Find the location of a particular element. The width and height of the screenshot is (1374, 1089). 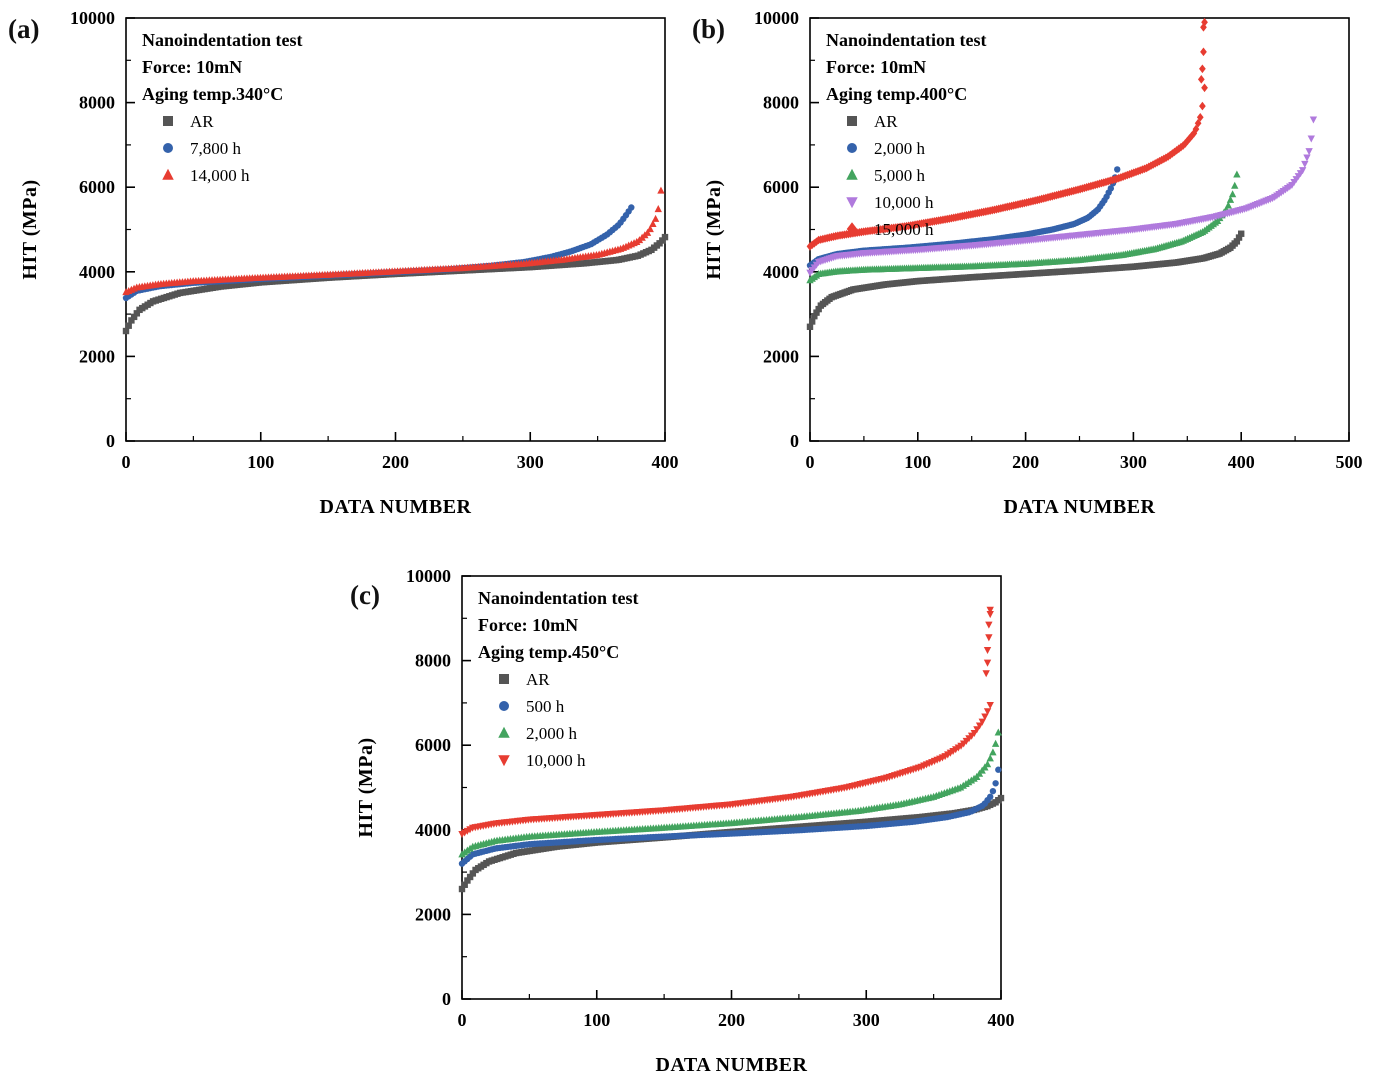

panel-label-c: (c) is located at coordinates (365, 595).